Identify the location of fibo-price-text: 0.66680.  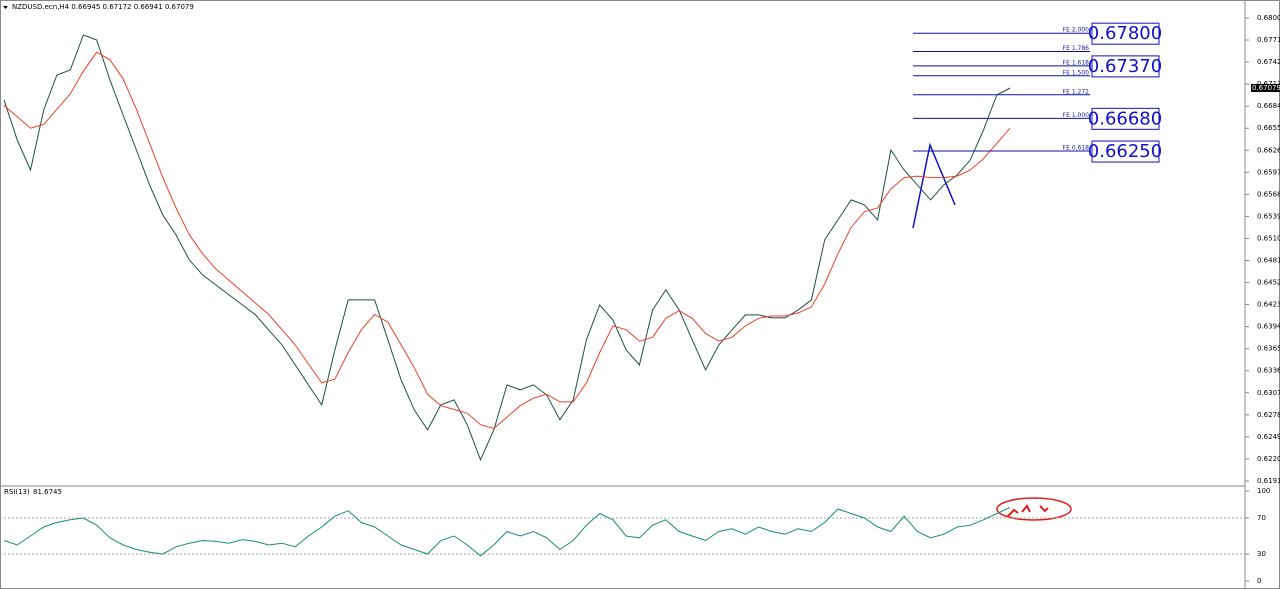
(1125, 118).